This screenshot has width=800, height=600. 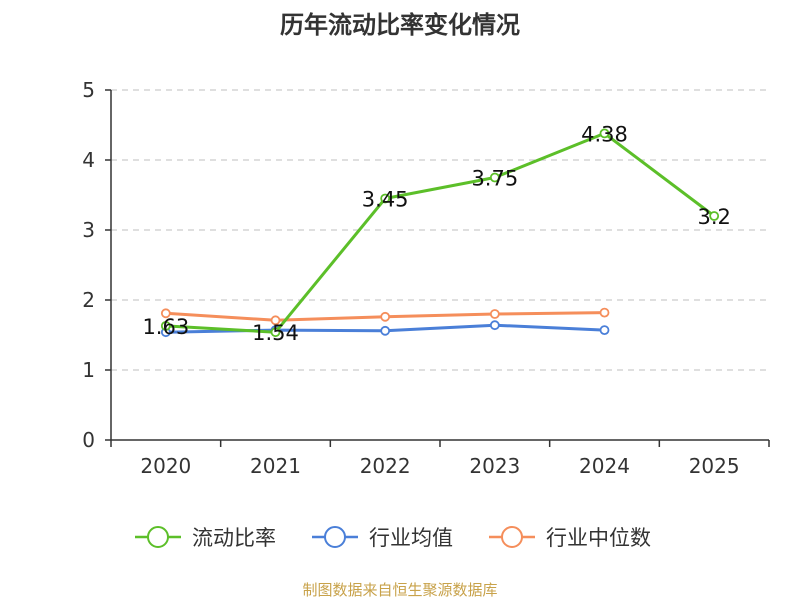 I want to click on x-tick-label-2021: 2021, so click(x=275, y=466).